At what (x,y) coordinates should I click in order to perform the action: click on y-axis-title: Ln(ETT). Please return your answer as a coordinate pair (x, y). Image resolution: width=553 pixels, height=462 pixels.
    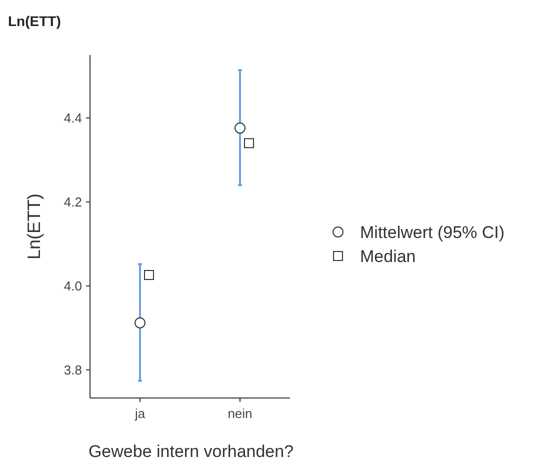
    Looking at the image, I should click on (34, 226).